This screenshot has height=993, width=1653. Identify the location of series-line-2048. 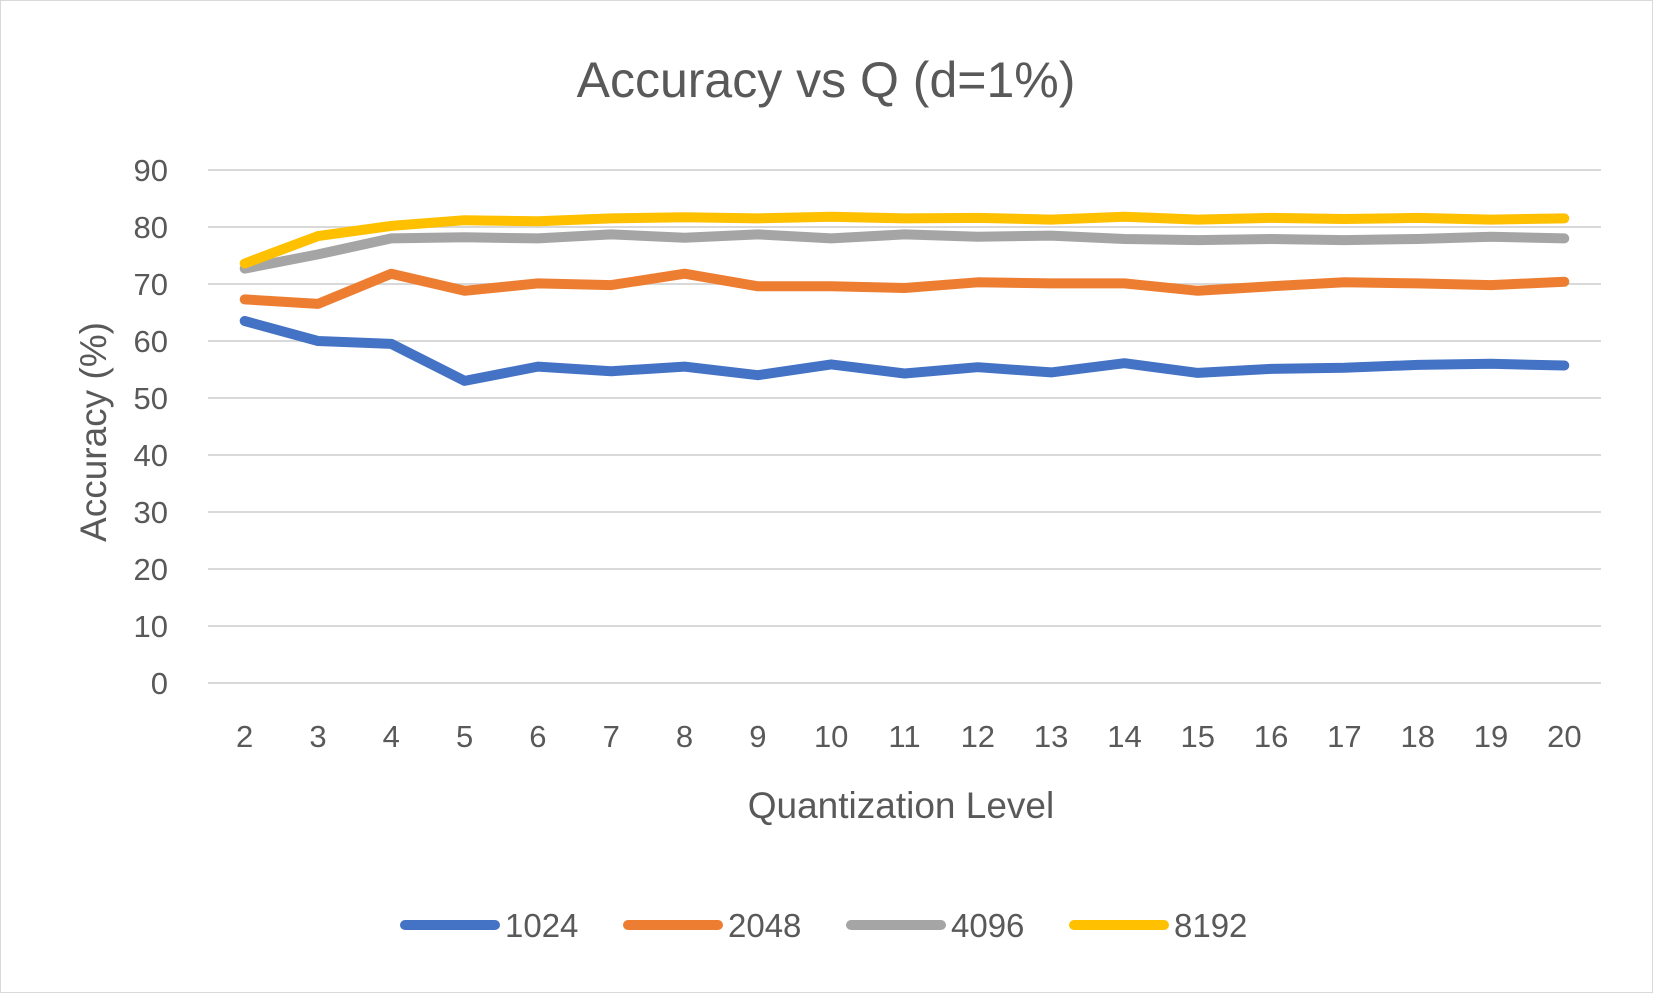
(904, 288).